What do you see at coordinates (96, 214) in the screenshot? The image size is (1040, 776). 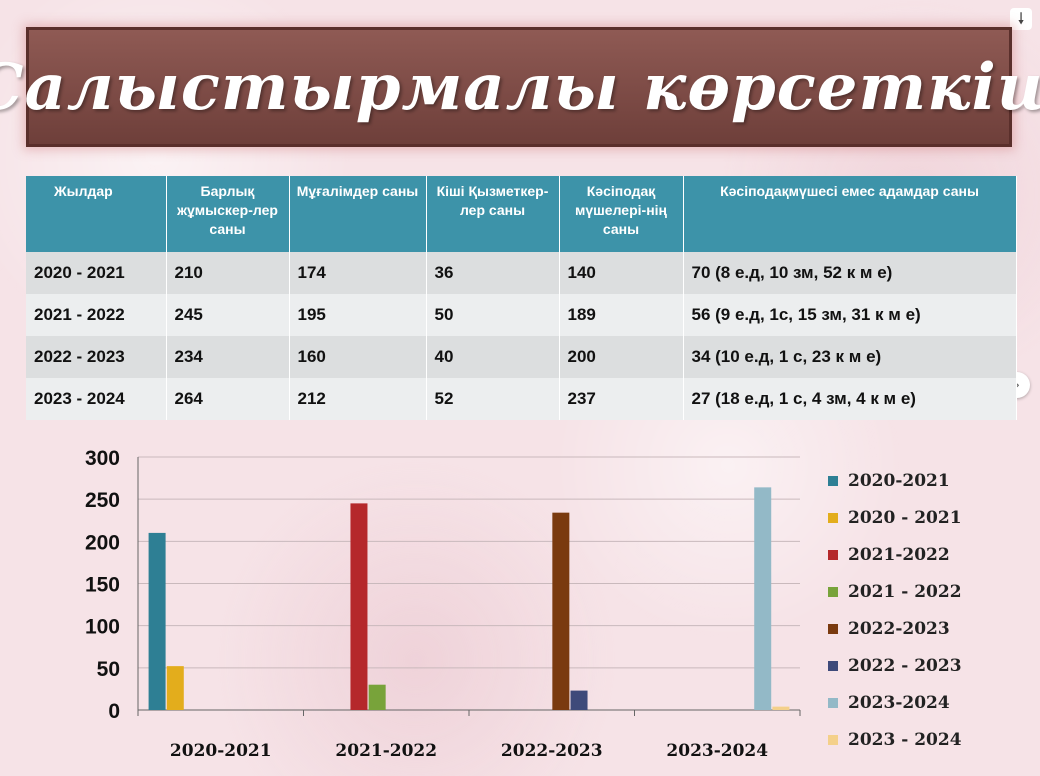 I see `table-header: Жылдар` at bounding box center [96, 214].